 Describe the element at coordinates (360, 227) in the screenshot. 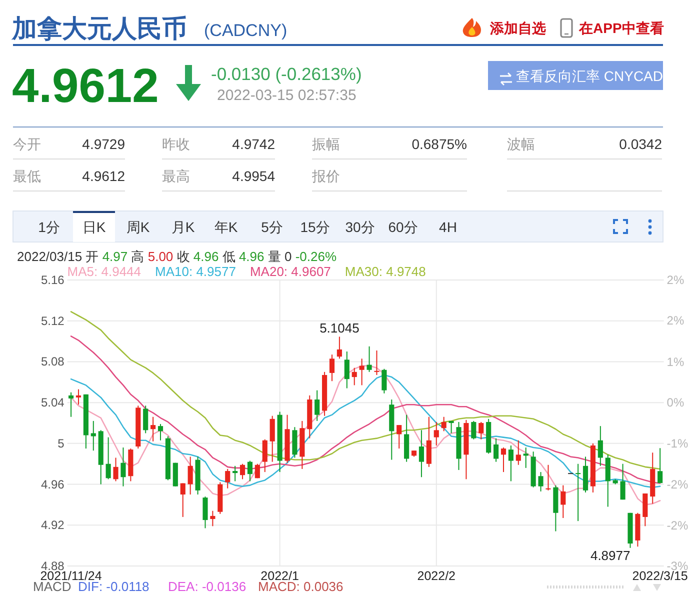

I see `text: 30分` at that location.